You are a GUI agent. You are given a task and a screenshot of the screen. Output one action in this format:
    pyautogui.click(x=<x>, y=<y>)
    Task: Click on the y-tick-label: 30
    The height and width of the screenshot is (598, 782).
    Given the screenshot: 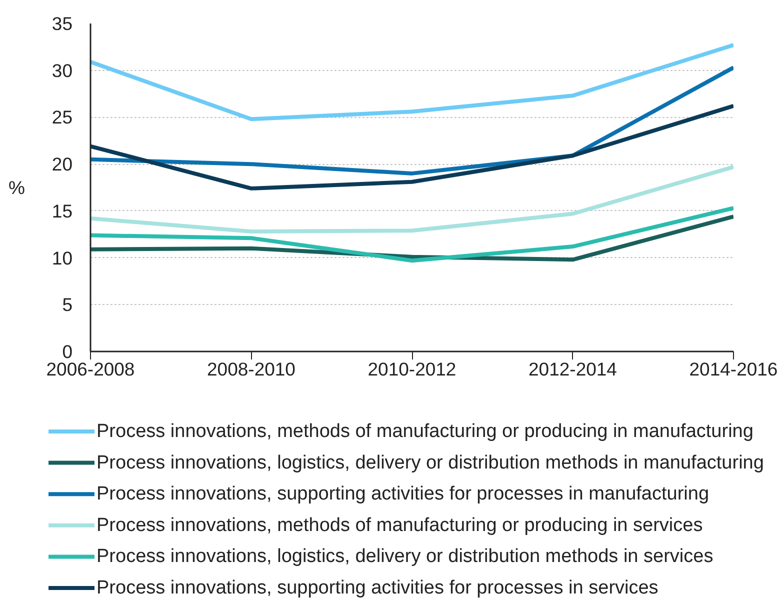 What is the action you would take?
    pyautogui.click(x=62, y=70)
    